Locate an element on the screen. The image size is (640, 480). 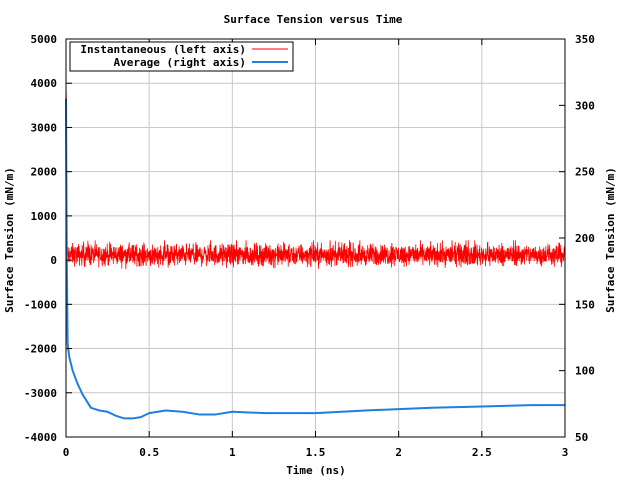
legend-label-instantaneous: Instantaneous (left axis) is located at coordinates (163, 49).